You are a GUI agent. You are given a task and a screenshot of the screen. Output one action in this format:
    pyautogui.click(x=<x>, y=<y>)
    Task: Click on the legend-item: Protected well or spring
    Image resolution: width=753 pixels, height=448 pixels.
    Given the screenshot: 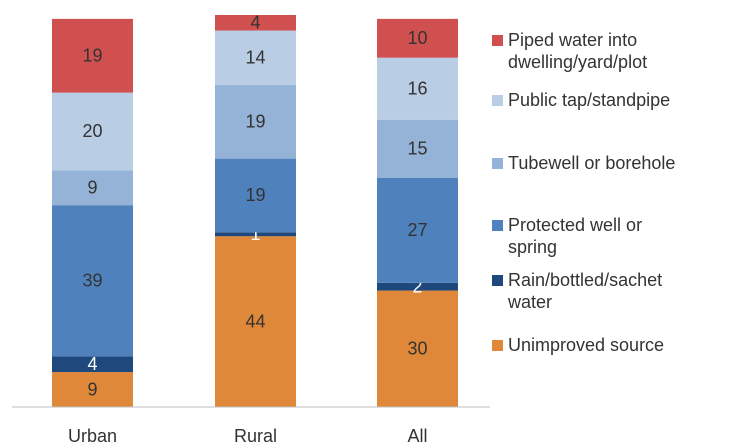 What is the action you would take?
    pyautogui.click(x=577, y=236)
    